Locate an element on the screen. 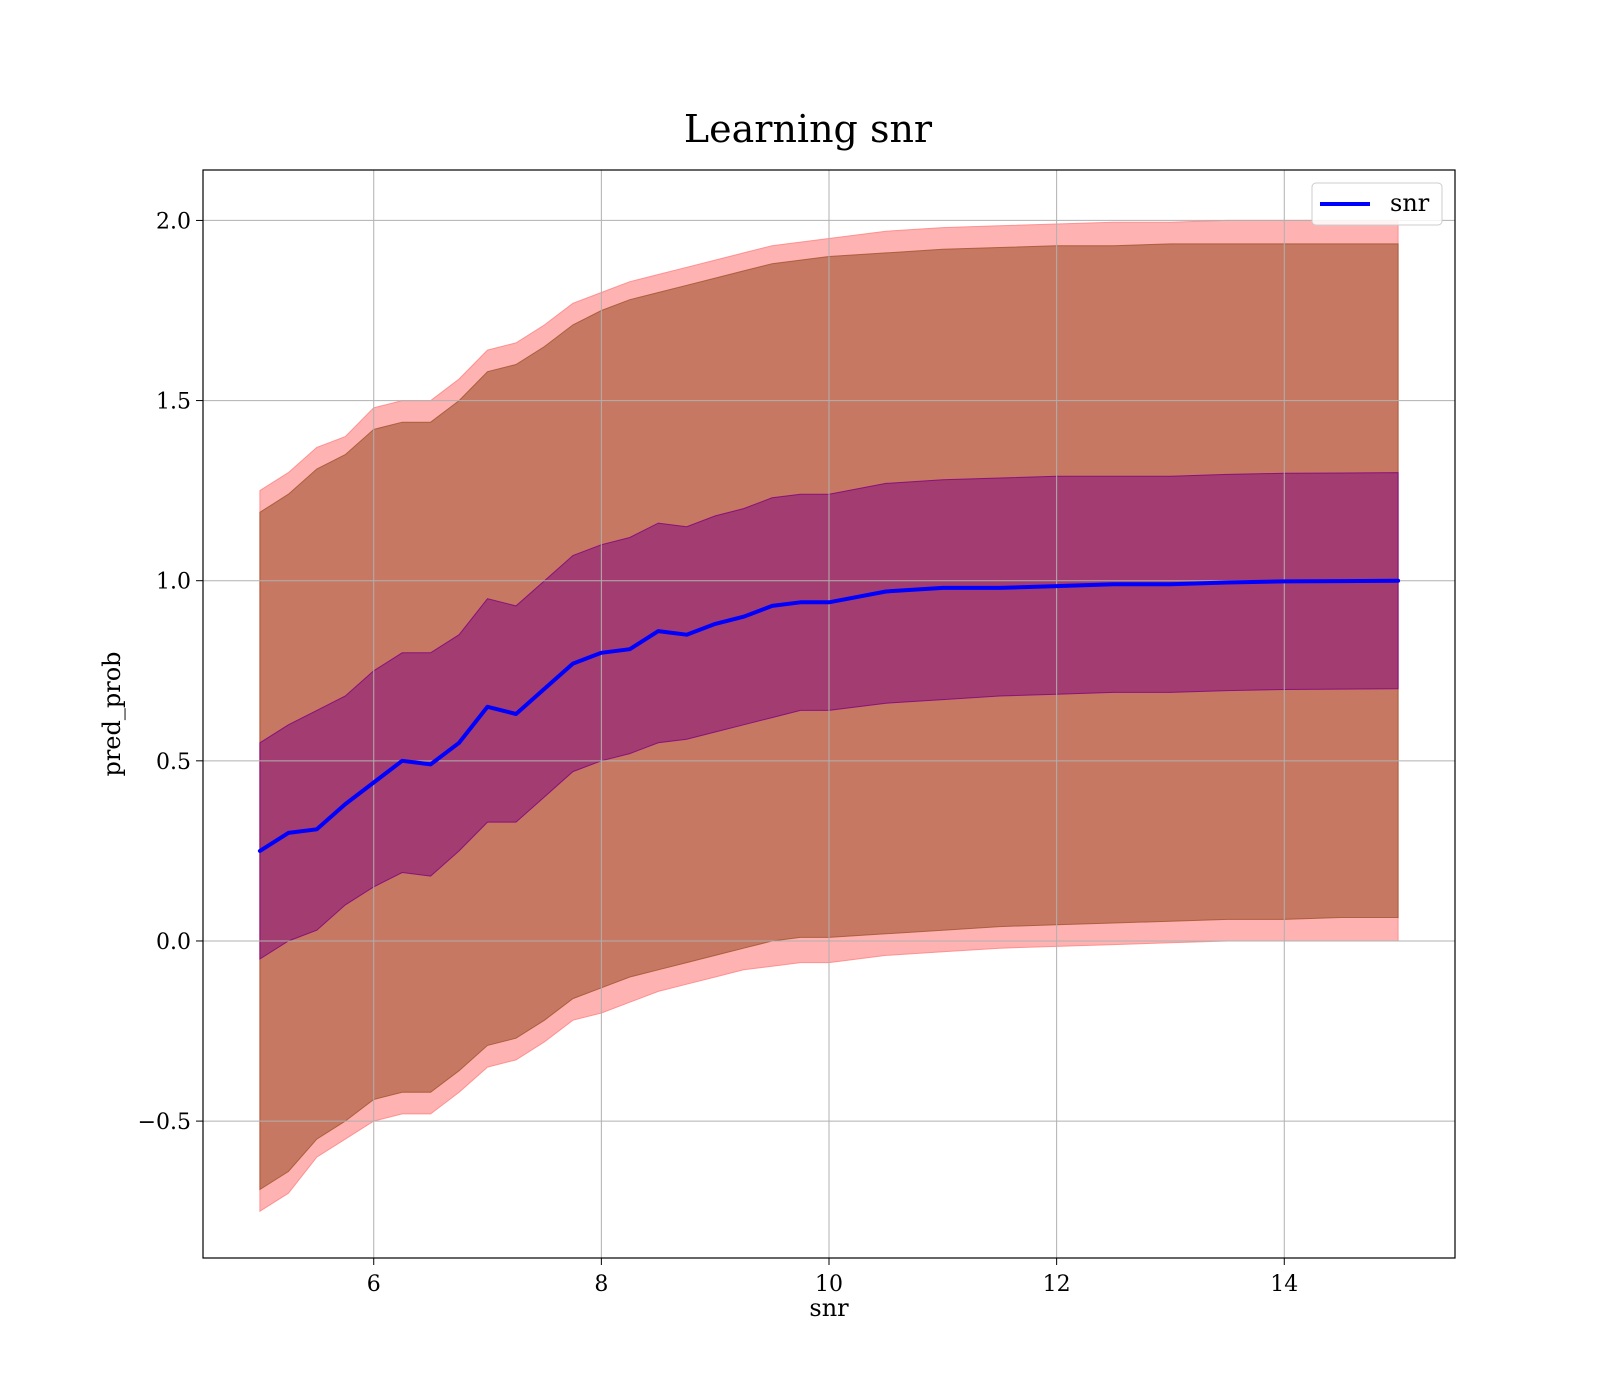 This screenshot has height=1400, width=1600. x-axis: 6 8 10 12 14 is located at coordinates (832, 1277).